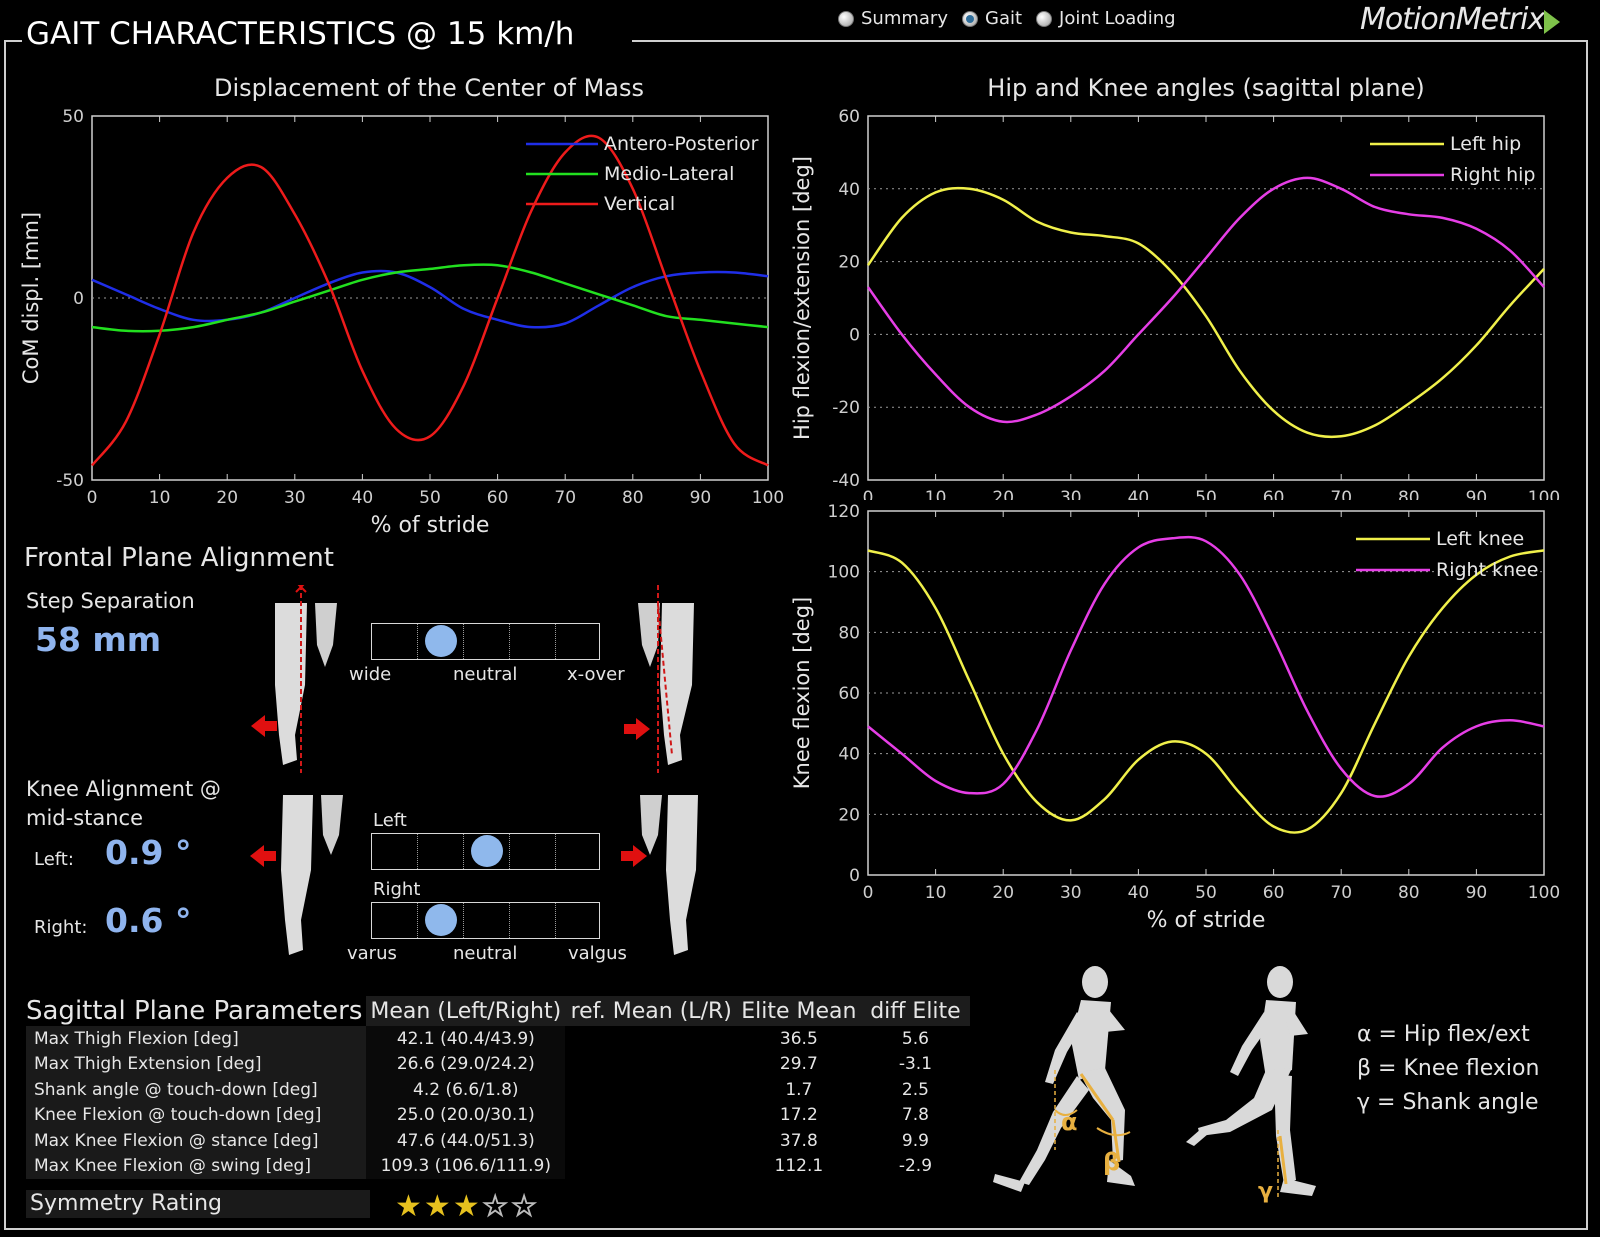 This screenshot has width=1600, height=1237. What do you see at coordinates (370, 674) in the screenshot?
I see `scale-label-wide: wide` at bounding box center [370, 674].